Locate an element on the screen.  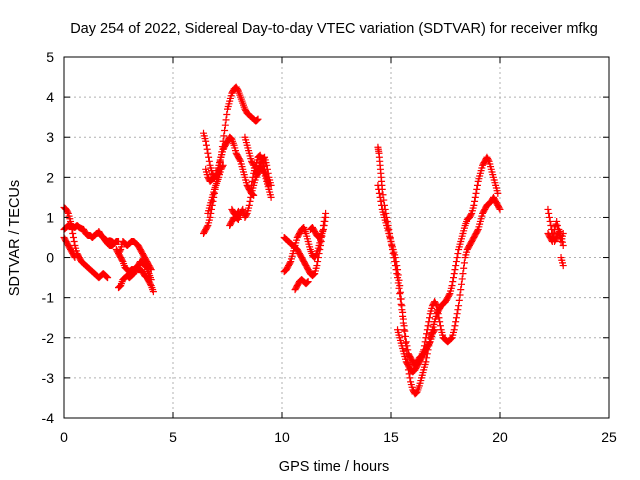
x-tick-label: 15 is located at coordinates (391, 437).